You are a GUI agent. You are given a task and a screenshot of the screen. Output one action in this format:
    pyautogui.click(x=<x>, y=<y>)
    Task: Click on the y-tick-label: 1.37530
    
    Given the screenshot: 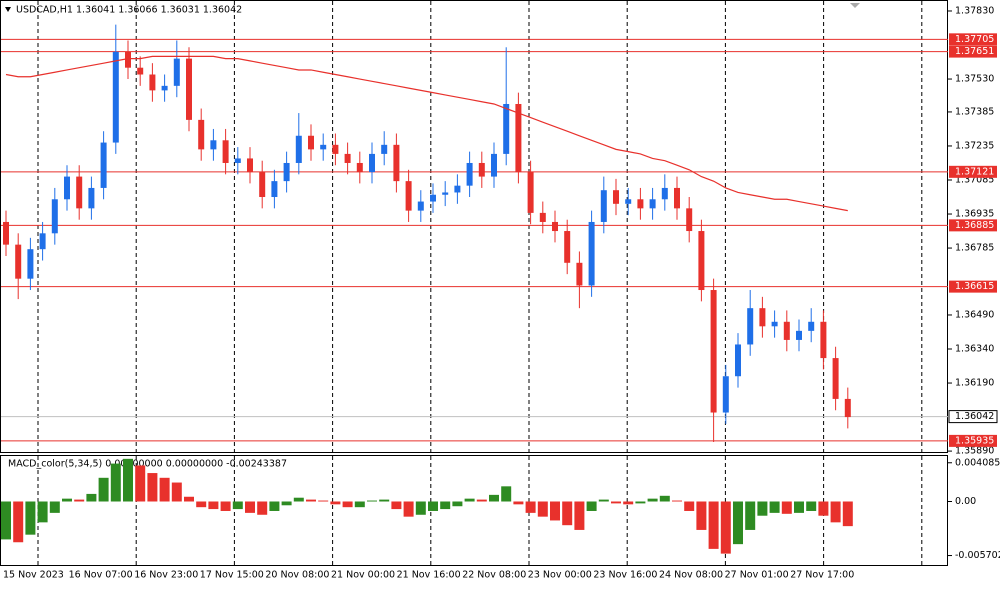 What is the action you would take?
    pyautogui.click(x=974, y=79)
    